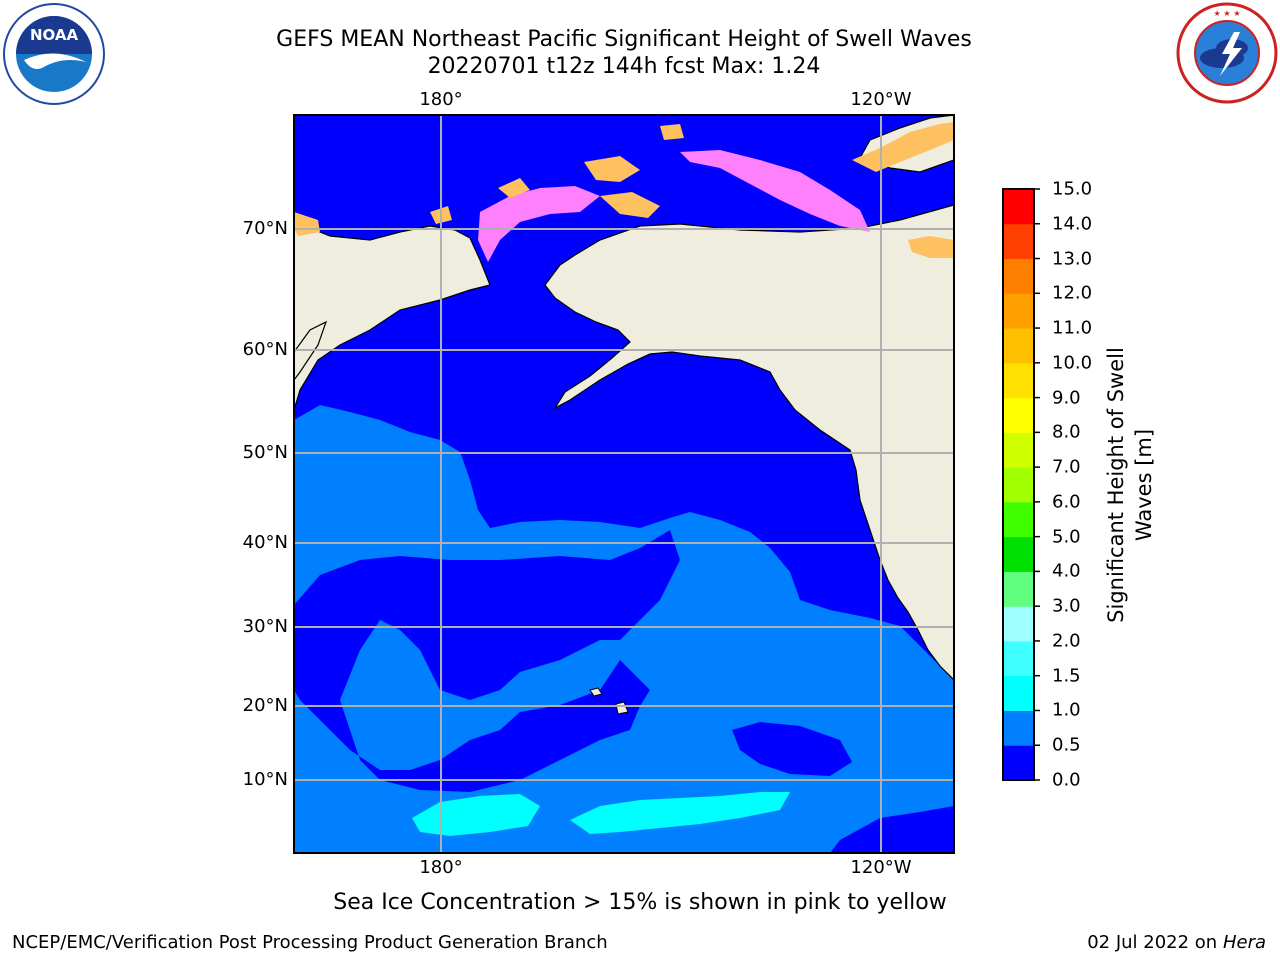 The image size is (1280, 960). What do you see at coordinates (1130, 485) in the screenshot?
I see `colorbar-label: Significant Height of Swell Waves [m]` at bounding box center [1130, 485].